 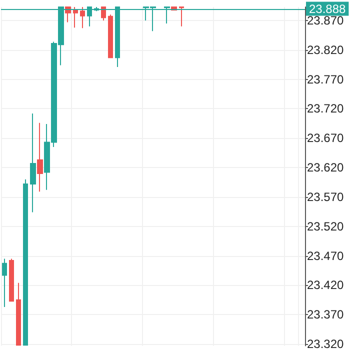 I want to click on y-tick-label: 23.620, so click(x=325, y=167).